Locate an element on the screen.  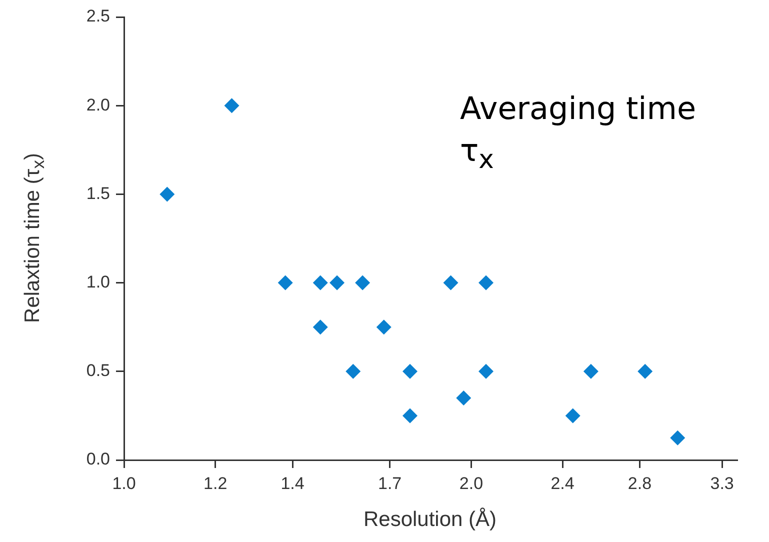
y-tick-label: 0.0 is located at coordinates (98, 459).